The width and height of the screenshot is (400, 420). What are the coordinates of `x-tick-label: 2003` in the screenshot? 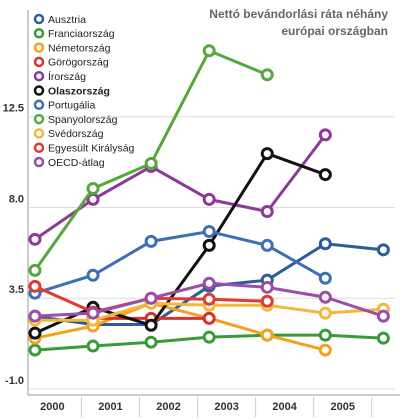 It's located at (226, 407).